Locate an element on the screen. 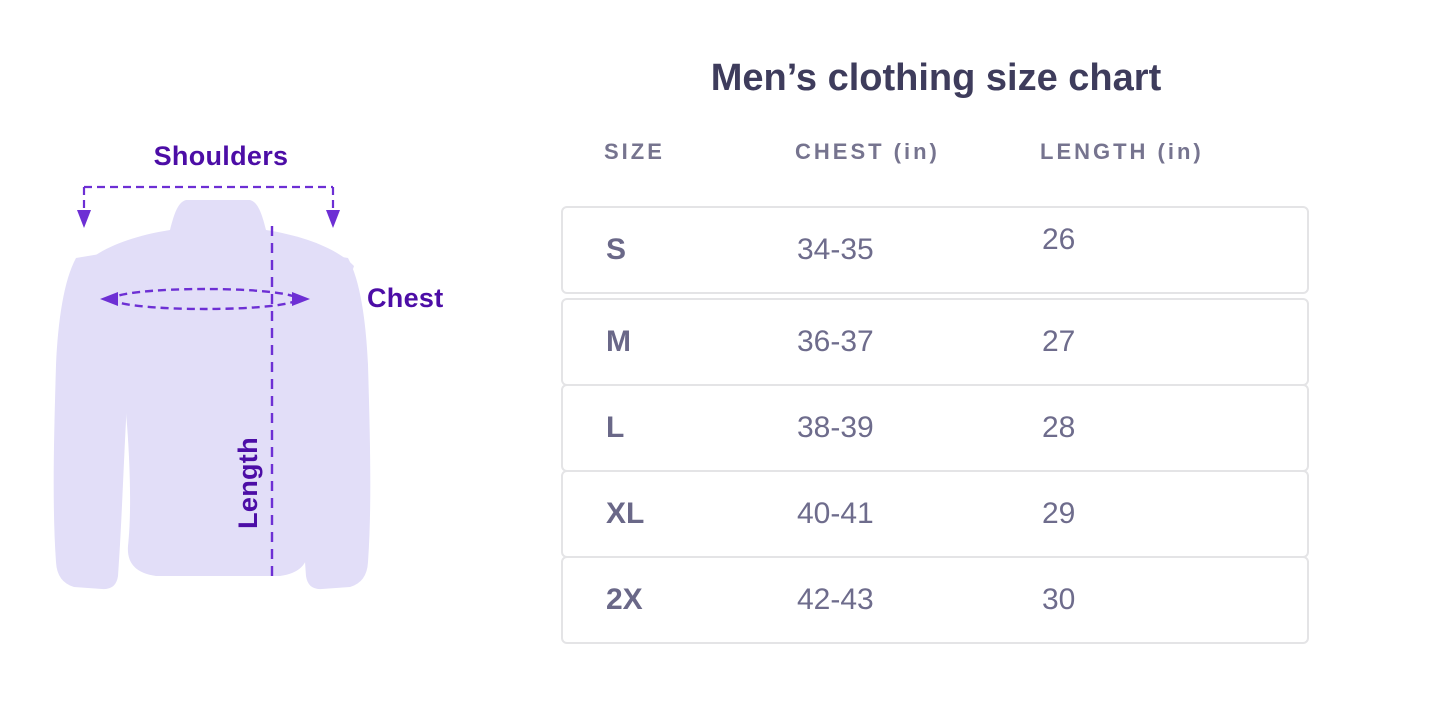 The image size is (1445, 725). length-cell: 26 is located at coordinates (1059, 239).